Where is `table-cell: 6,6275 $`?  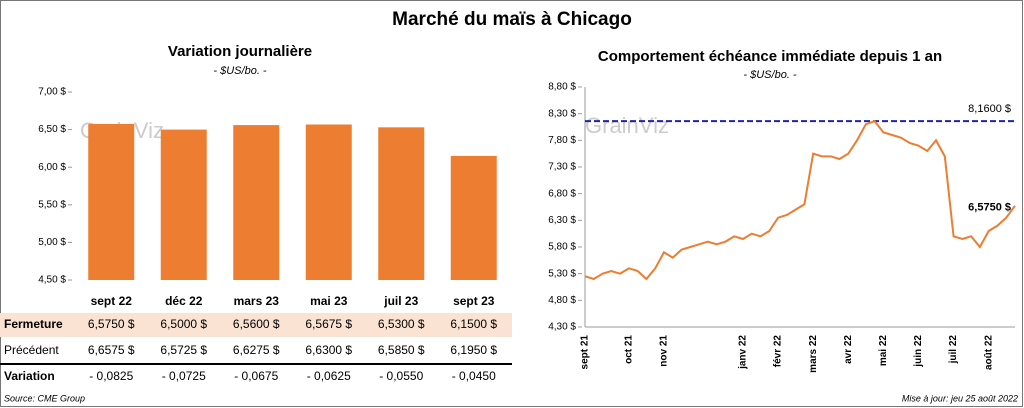 table-cell: 6,6275 $ is located at coordinates (256, 350).